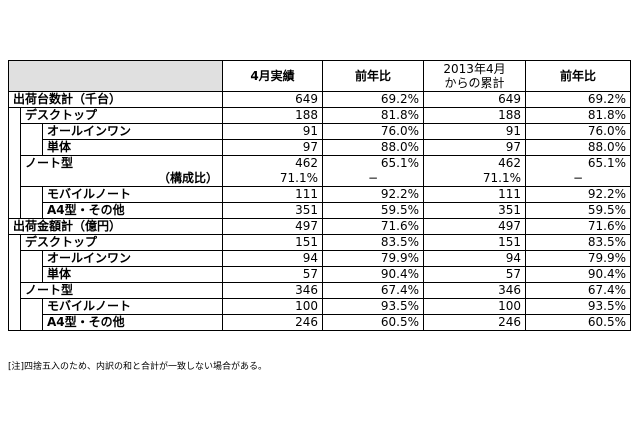  Describe the element at coordinates (115, 226) in the screenshot. I see `row-label: 出荷金額計（億円）` at that location.